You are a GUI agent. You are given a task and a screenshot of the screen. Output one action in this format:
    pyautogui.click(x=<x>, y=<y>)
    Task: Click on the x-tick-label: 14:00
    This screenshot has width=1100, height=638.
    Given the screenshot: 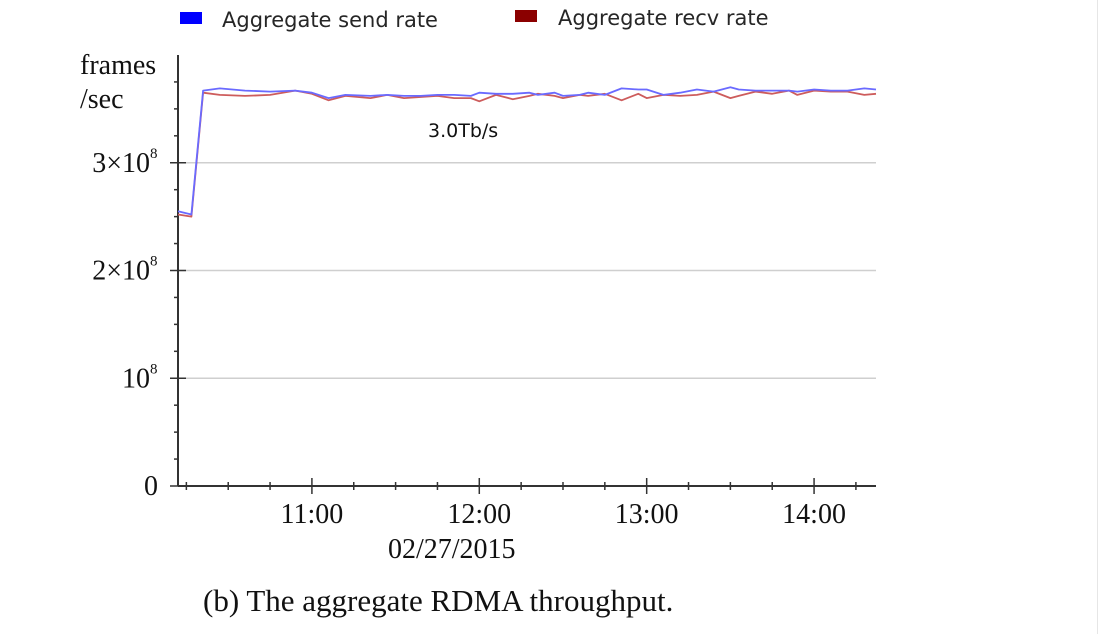 What is the action you would take?
    pyautogui.click(x=814, y=514)
    